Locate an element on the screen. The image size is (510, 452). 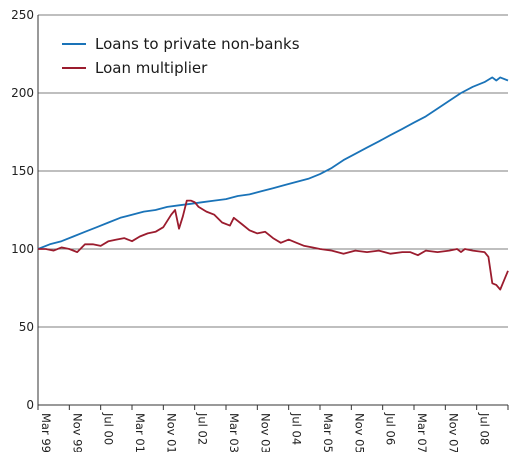
x-tick-label: Jul 02 is located at coordinates (203, 428).